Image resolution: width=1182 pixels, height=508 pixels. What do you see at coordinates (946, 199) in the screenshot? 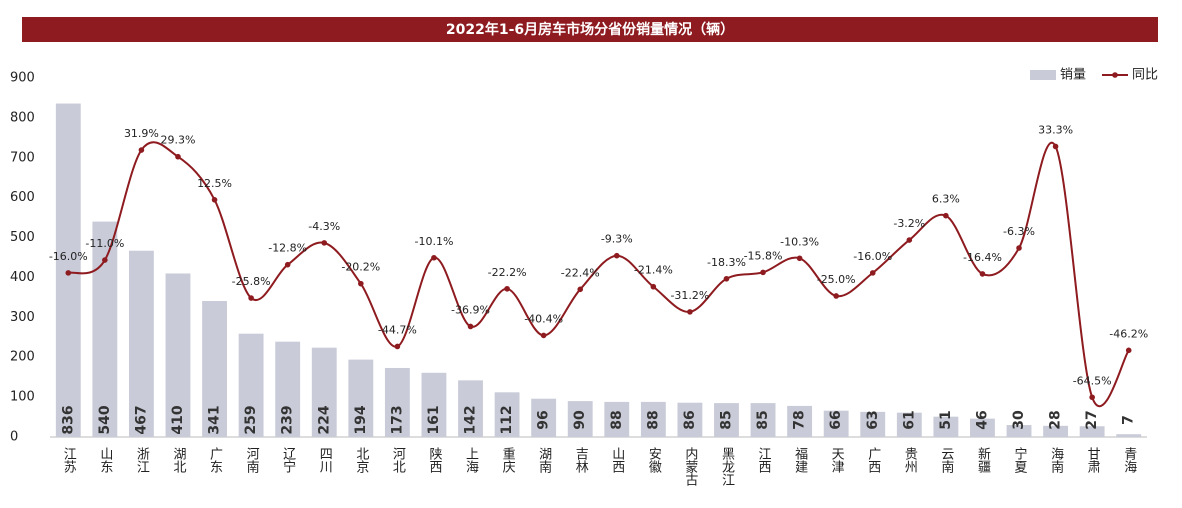
I see `line-value-label: 6.3%` at bounding box center [946, 199].